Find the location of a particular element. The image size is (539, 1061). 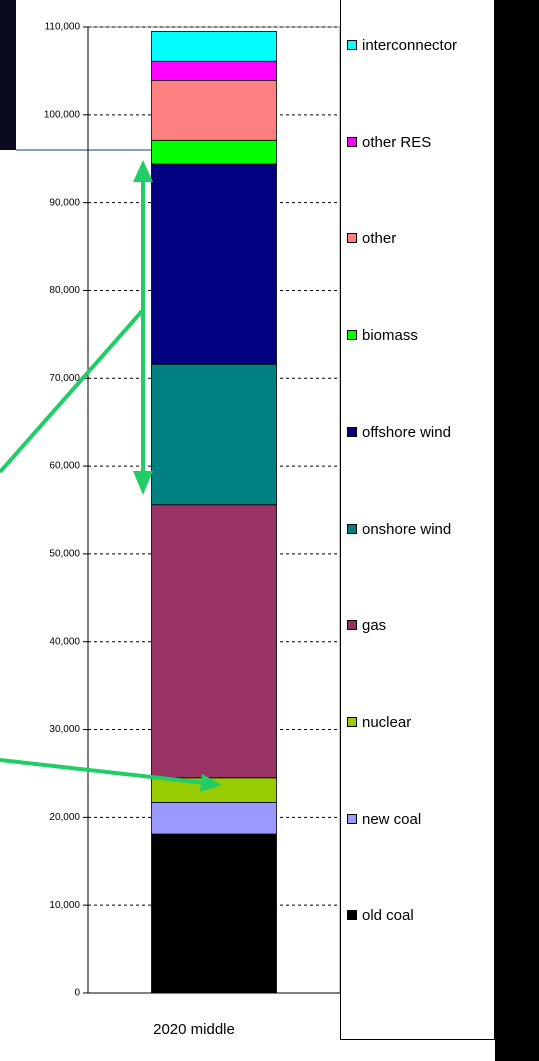

legend-label: other is located at coordinates (379, 239).